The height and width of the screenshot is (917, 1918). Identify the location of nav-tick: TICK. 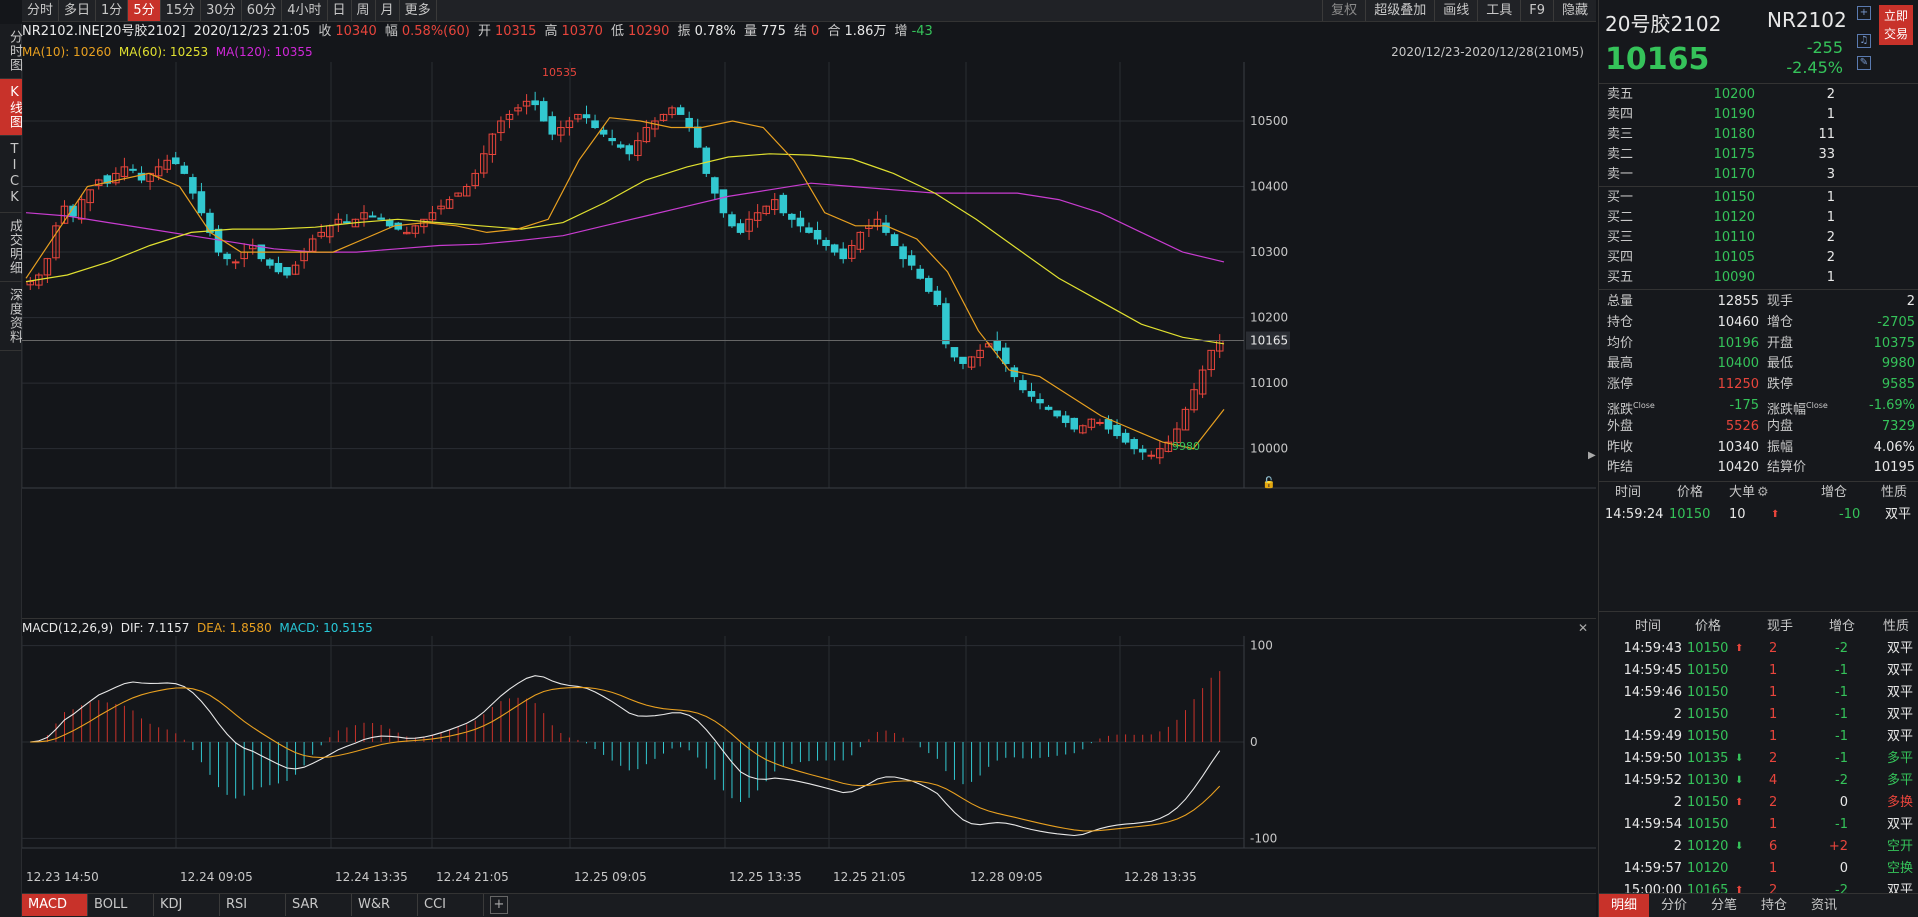
(11, 174).